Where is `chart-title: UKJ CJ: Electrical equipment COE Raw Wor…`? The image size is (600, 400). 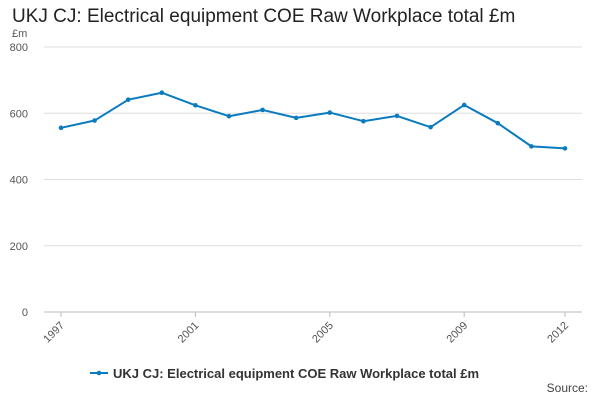
chart-title: UKJ CJ: Electrical equipment COE Raw Wor… is located at coordinates (264, 16).